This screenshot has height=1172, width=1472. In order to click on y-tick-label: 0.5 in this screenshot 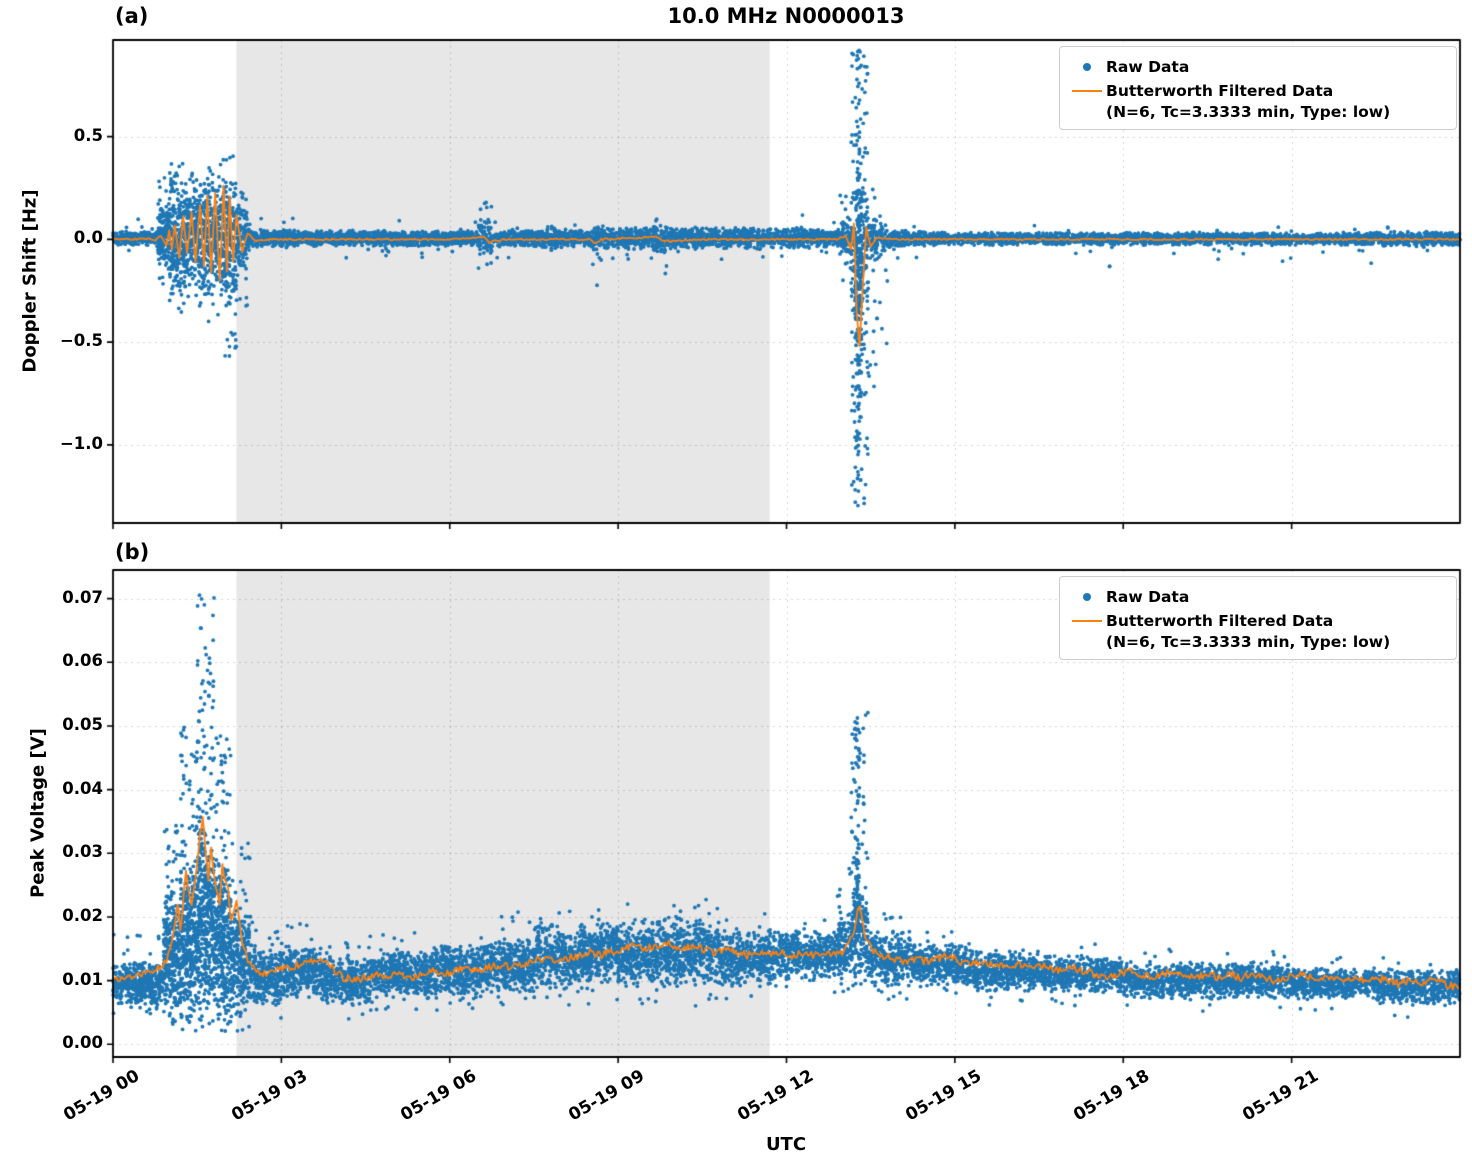, I will do `click(88, 135)`.